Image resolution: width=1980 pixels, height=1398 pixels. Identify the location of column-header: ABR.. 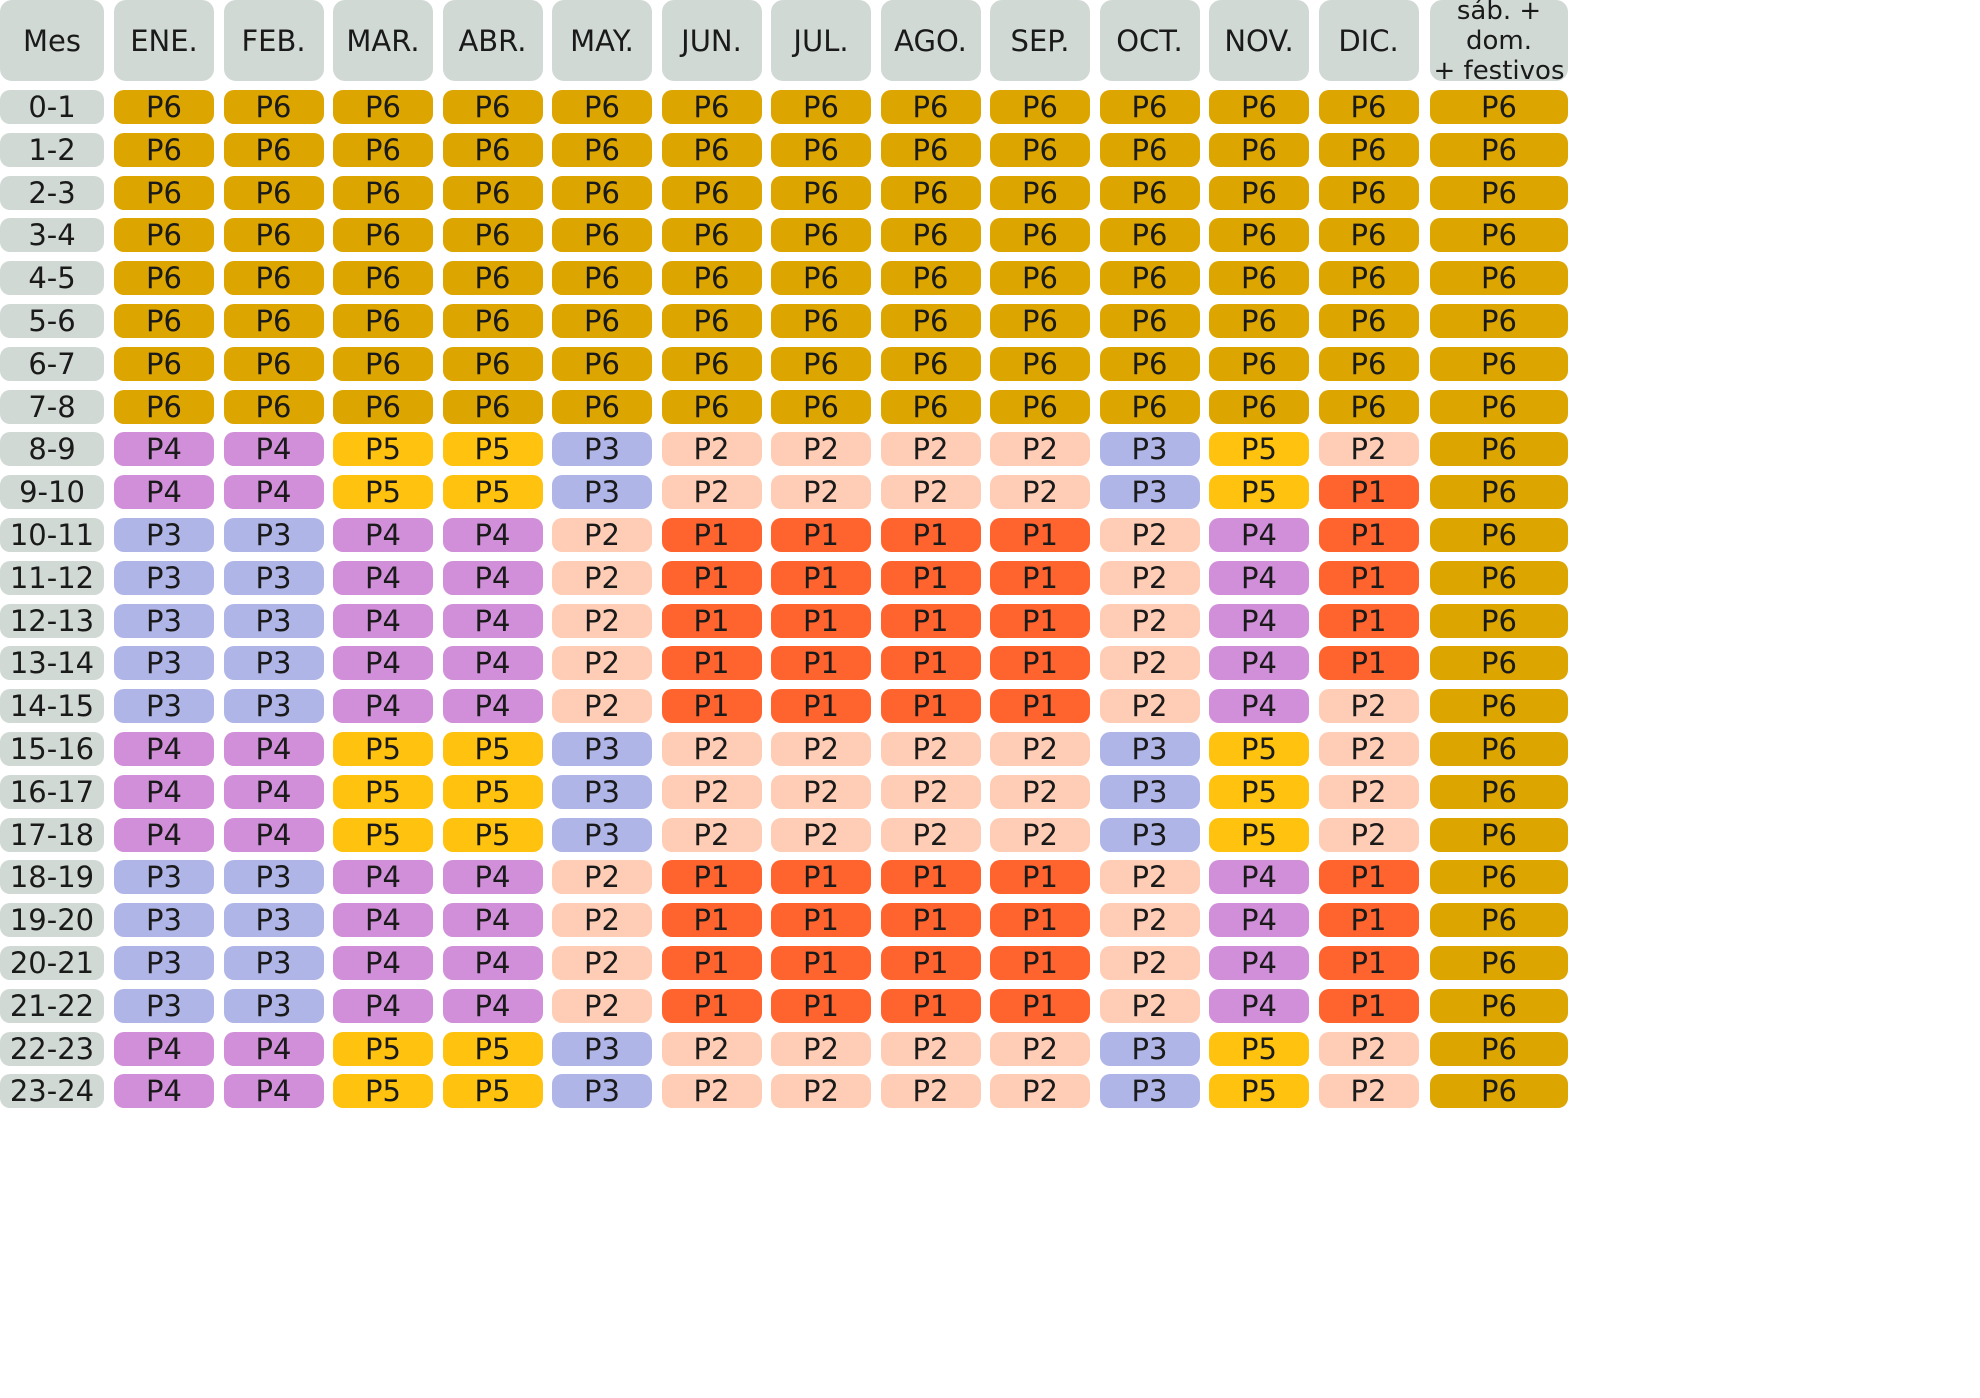
(492, 40).